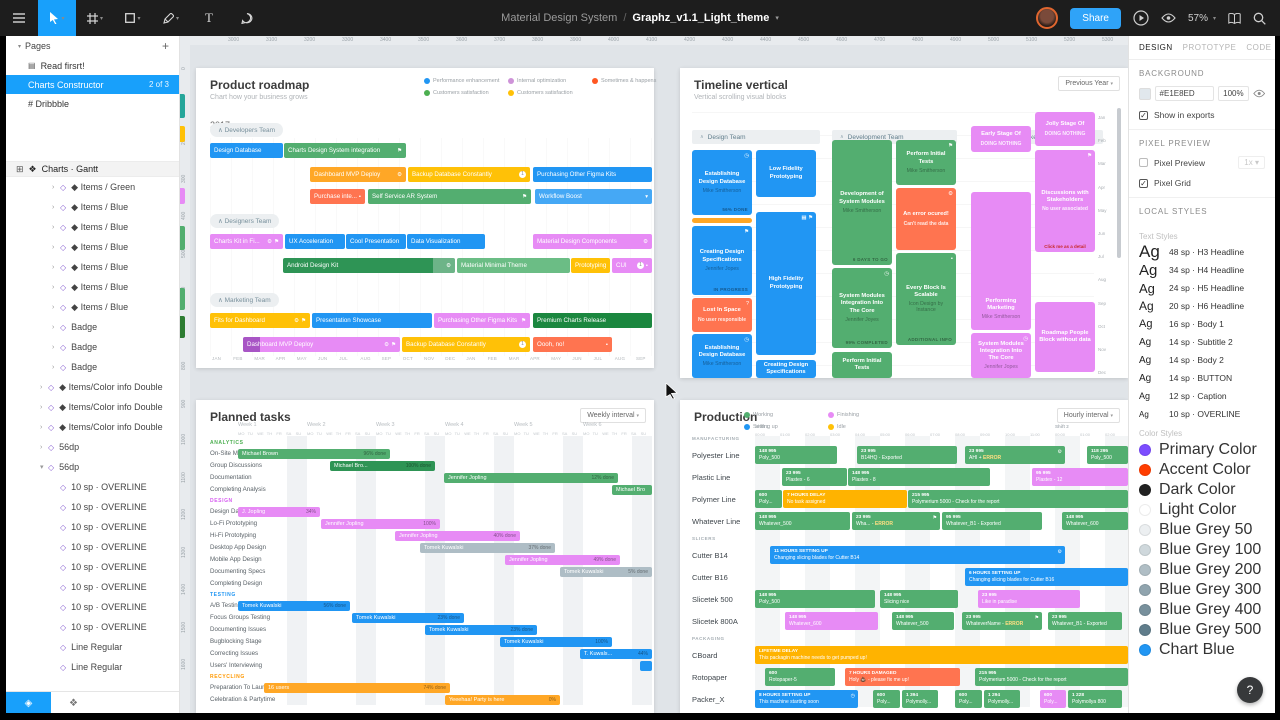  What do you see at coordinates (1202, 590) in the screenshot?
I see `color-style-item: Blue Grey 300` at bounding box center [1202, 590].